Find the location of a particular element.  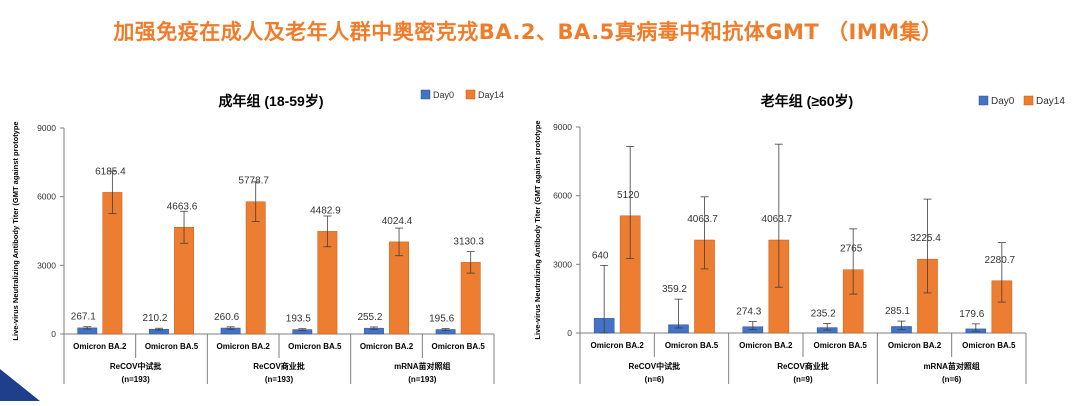

value-label-day0: 195.6 is located at coordinates (441, 319).